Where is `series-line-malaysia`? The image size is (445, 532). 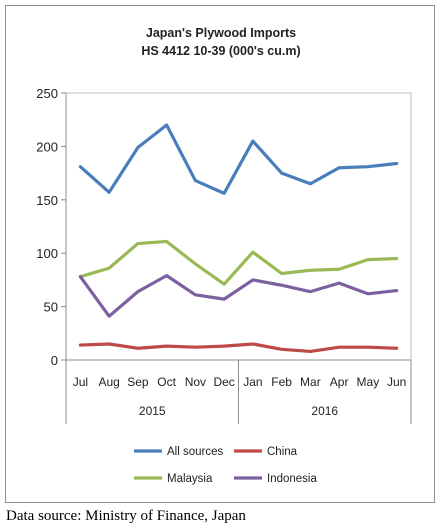
series-line-malaysia is located at coordinates (238, 262).